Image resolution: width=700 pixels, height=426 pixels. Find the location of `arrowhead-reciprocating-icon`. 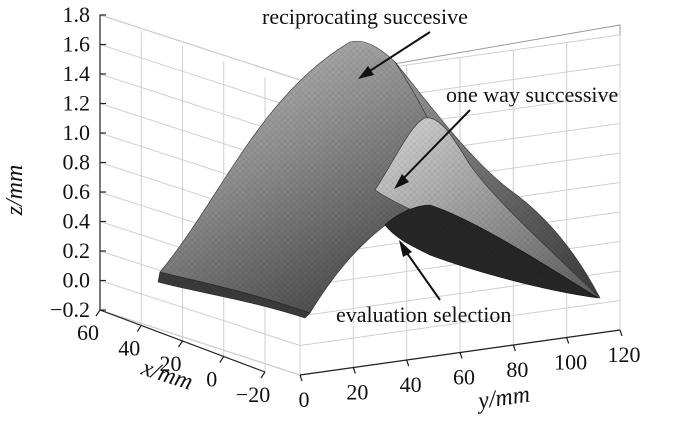

arrowhead-reciprocating-icon is located at coordinates (366, 72).